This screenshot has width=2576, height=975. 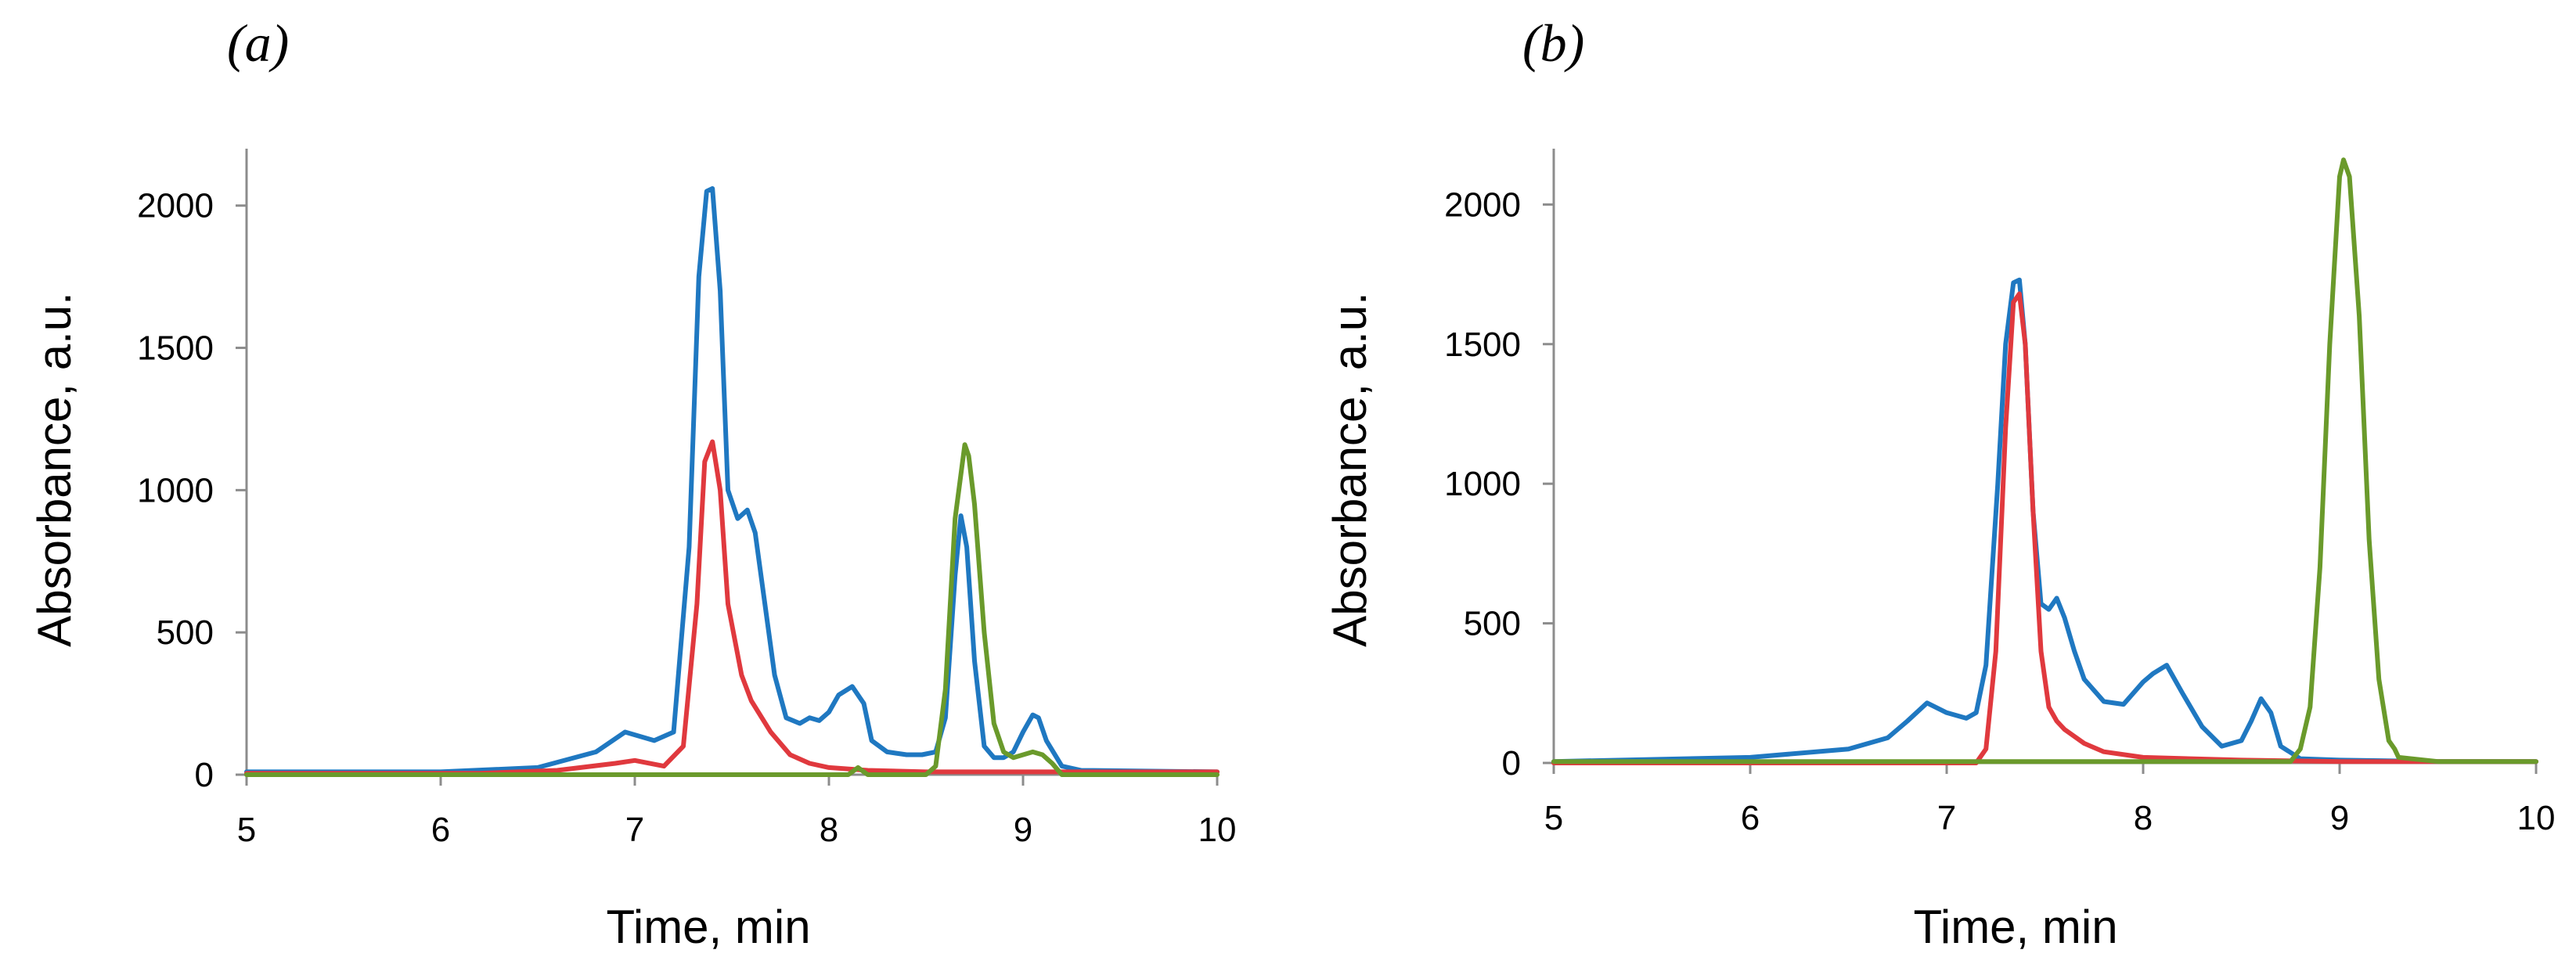 What do you see at coordinates (1482, 345) in the screenshot?
I see `y-tick-label-b: 1500` at bounding box center [1482, 345].